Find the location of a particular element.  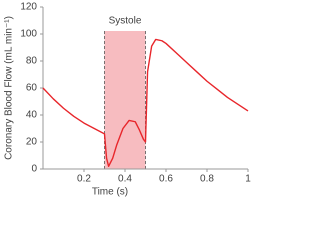

systole-region is located at coordinates (125, 100).